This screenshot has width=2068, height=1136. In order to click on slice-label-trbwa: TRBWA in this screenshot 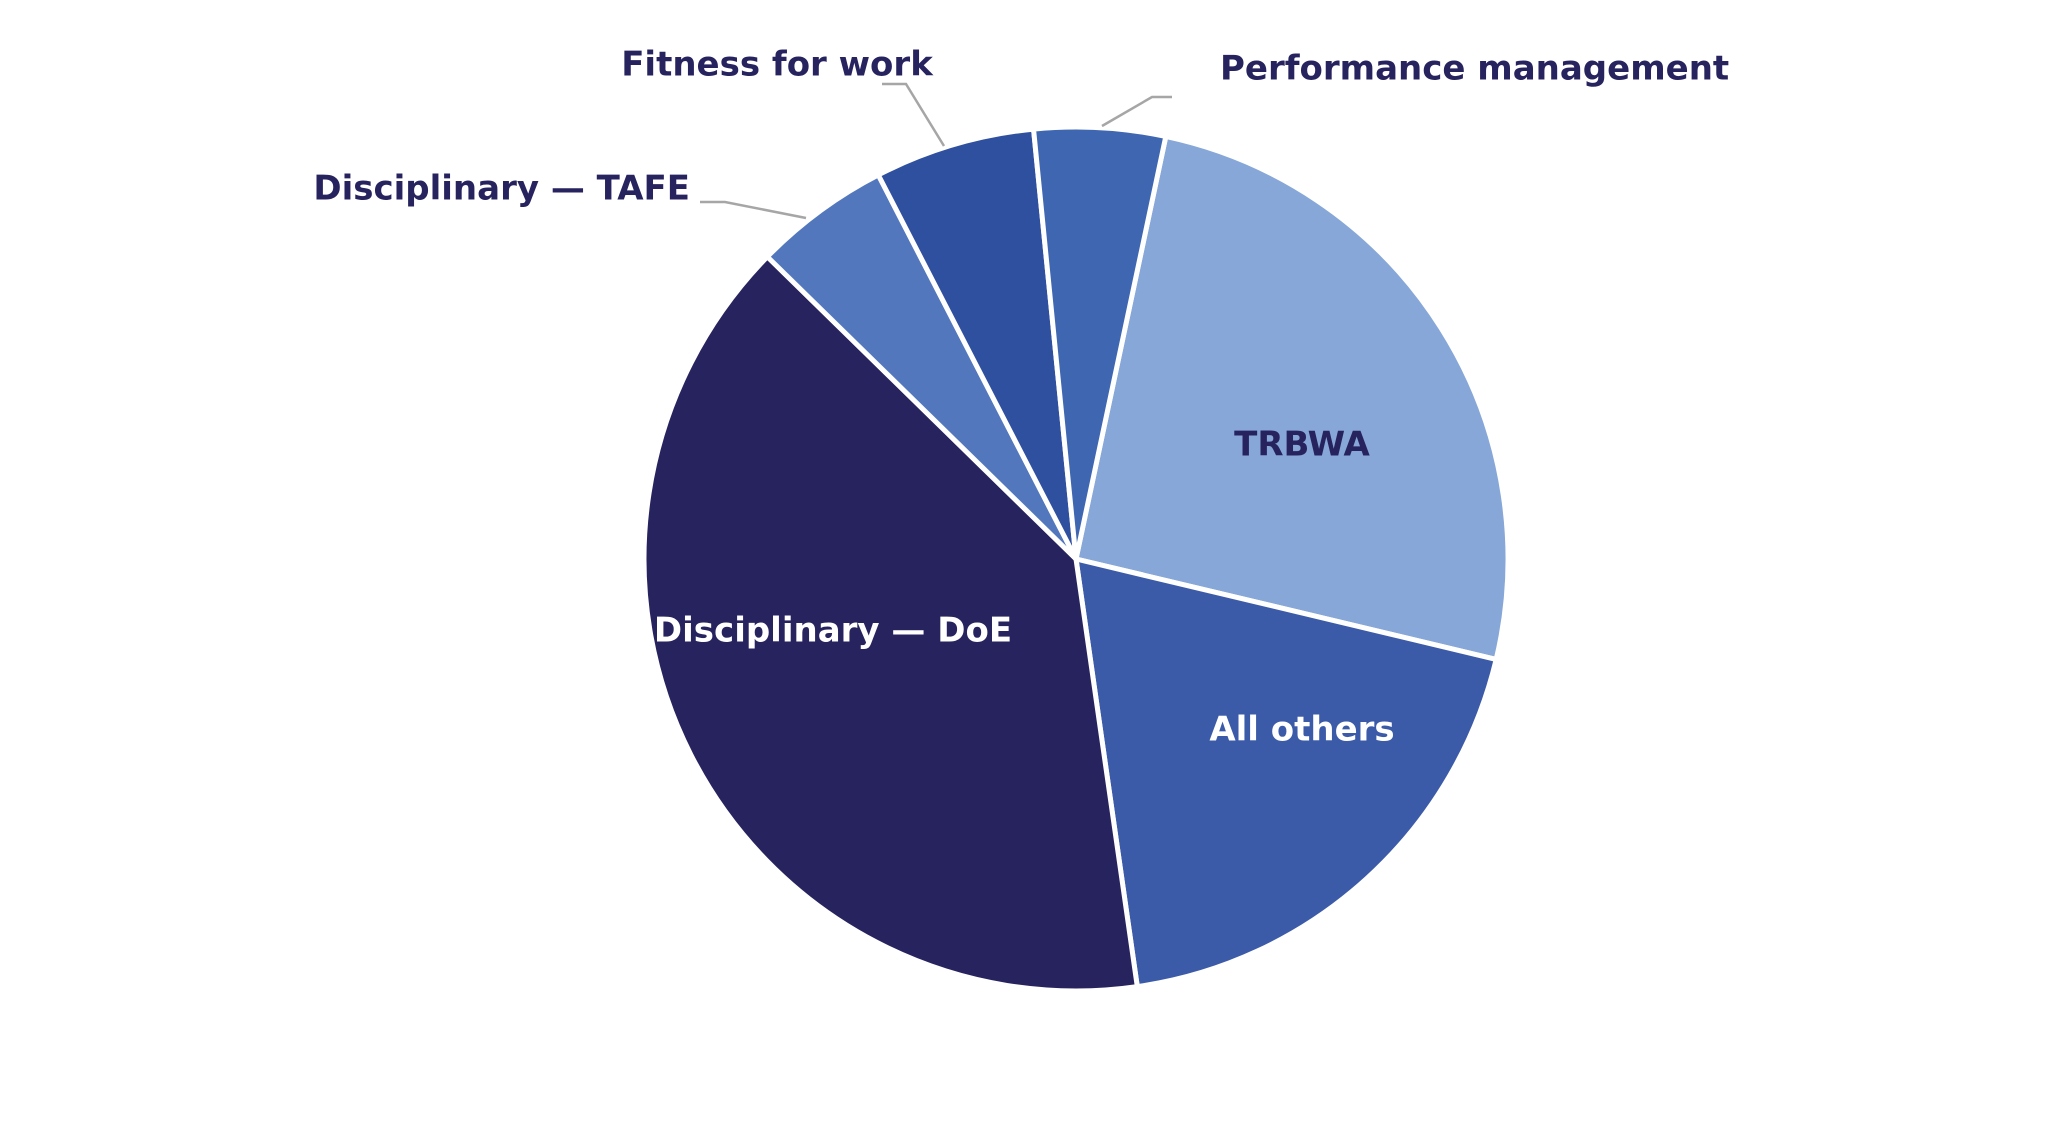, I will do `click(1302, 445)`.